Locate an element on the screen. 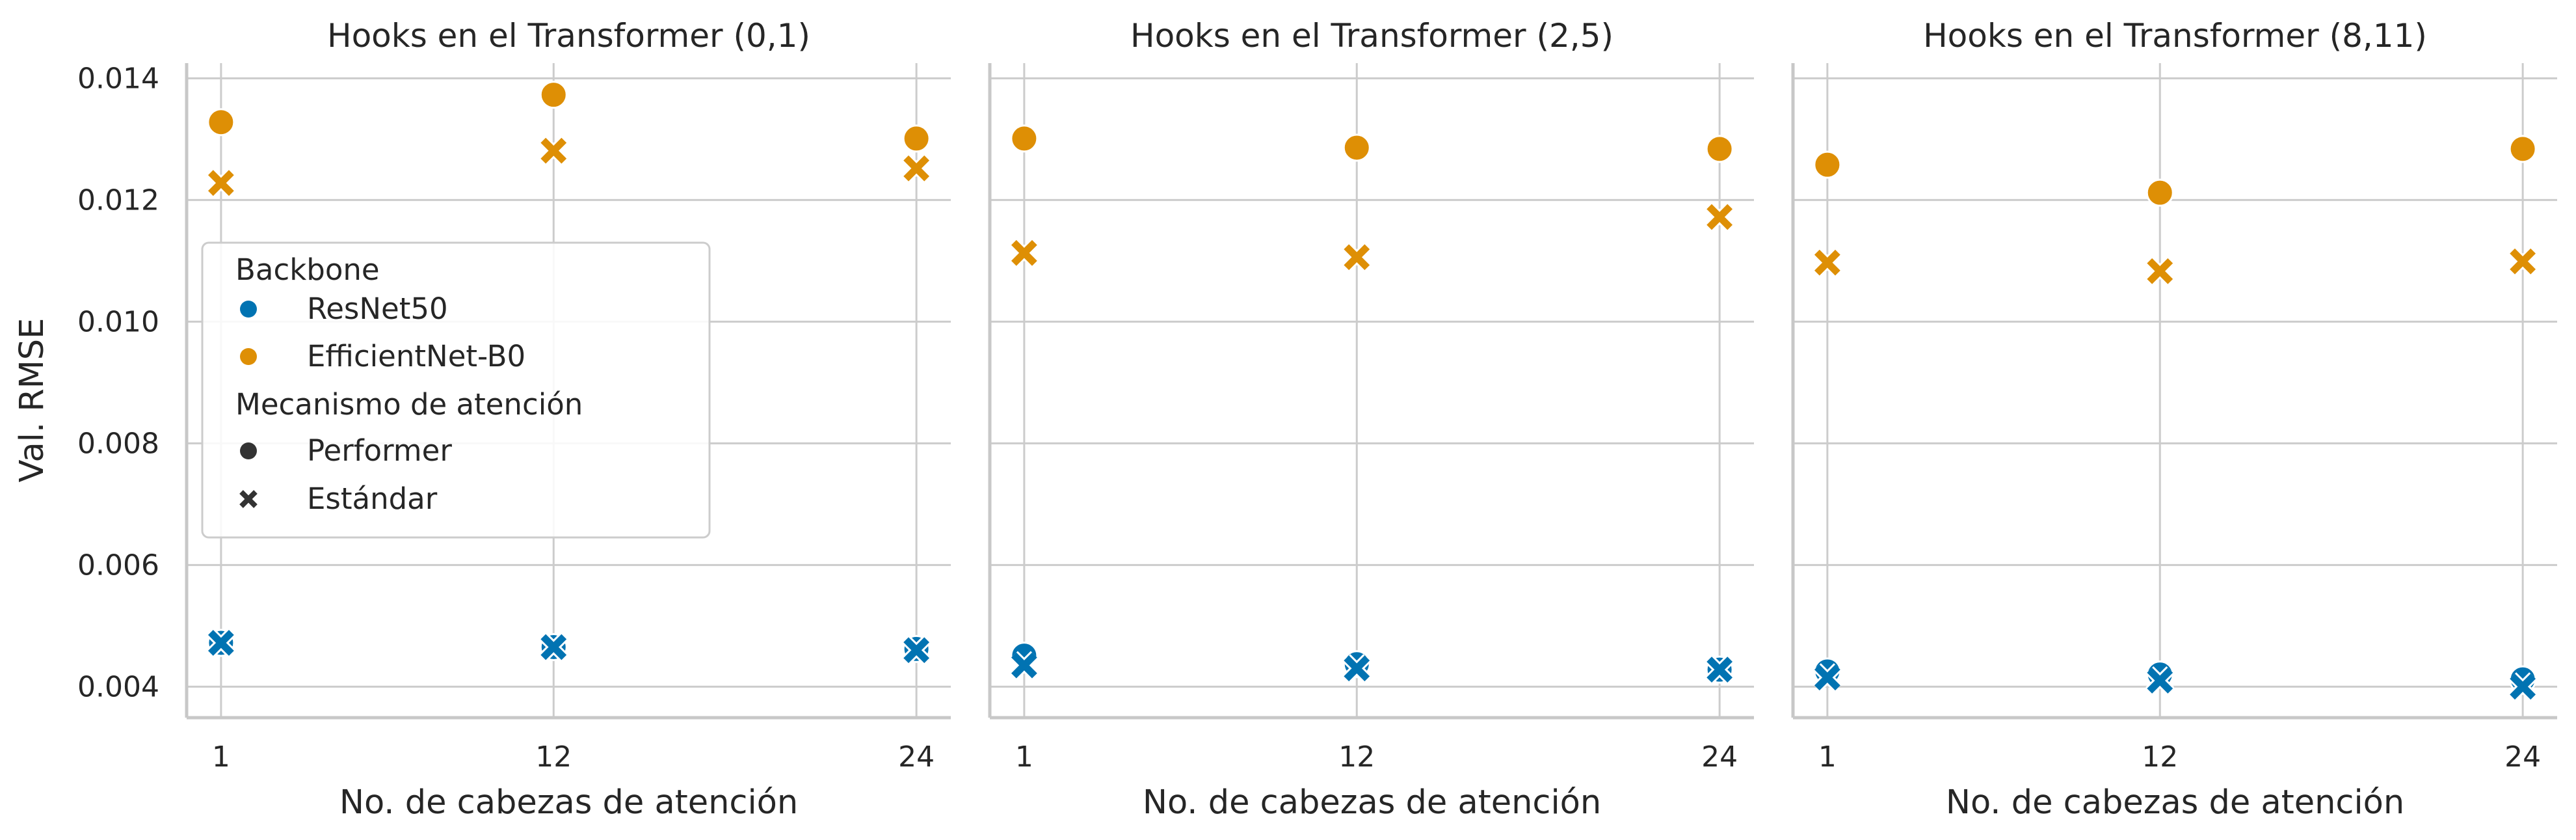 This screenshot has height=840, width=2576. legend-swatch-cross is located at coordinates (249, 499).